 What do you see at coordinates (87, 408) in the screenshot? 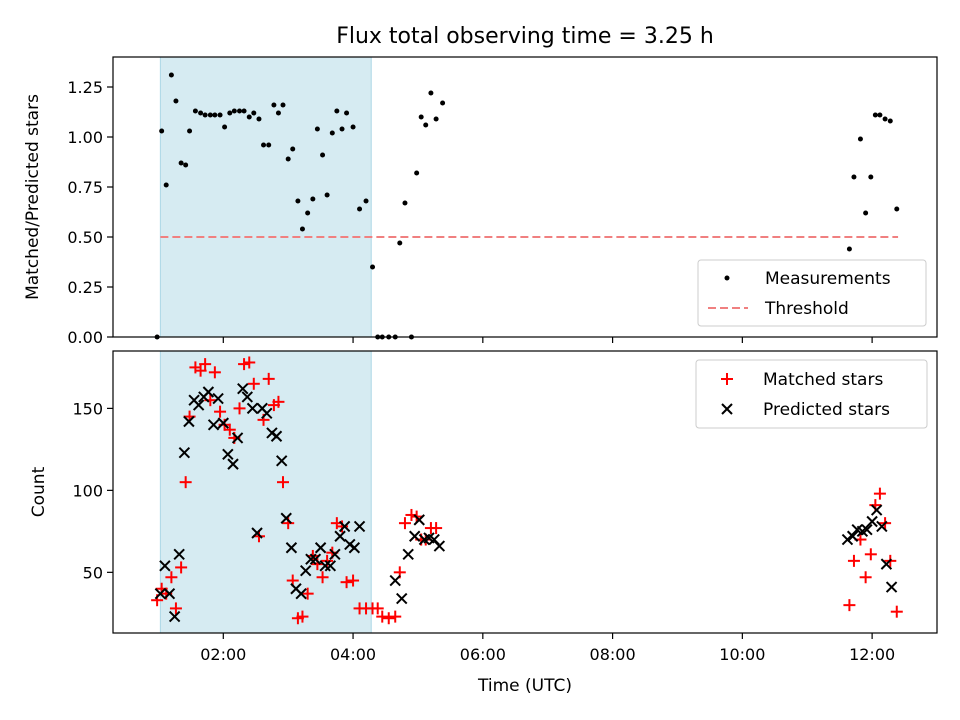
I see `bottom-y-tick-label-2: 150` at bounding box center [87, 408].